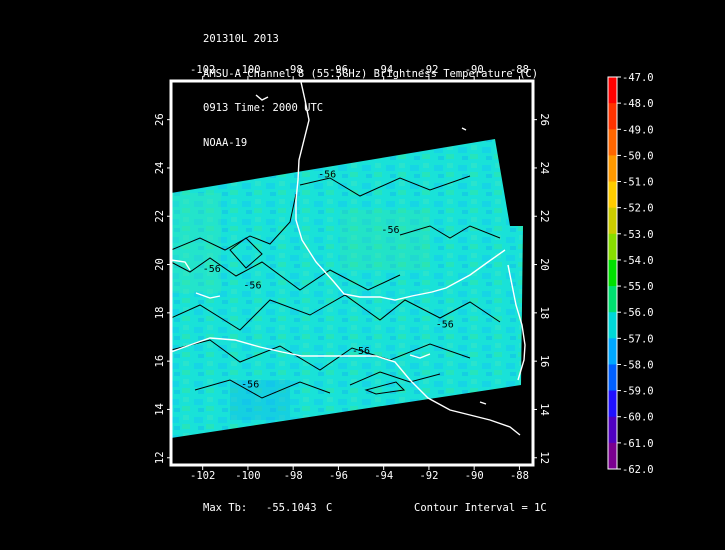 This screenshot has width=725, height=550. I want to click on lat-tick-label-left: 14, so click(160, 409).